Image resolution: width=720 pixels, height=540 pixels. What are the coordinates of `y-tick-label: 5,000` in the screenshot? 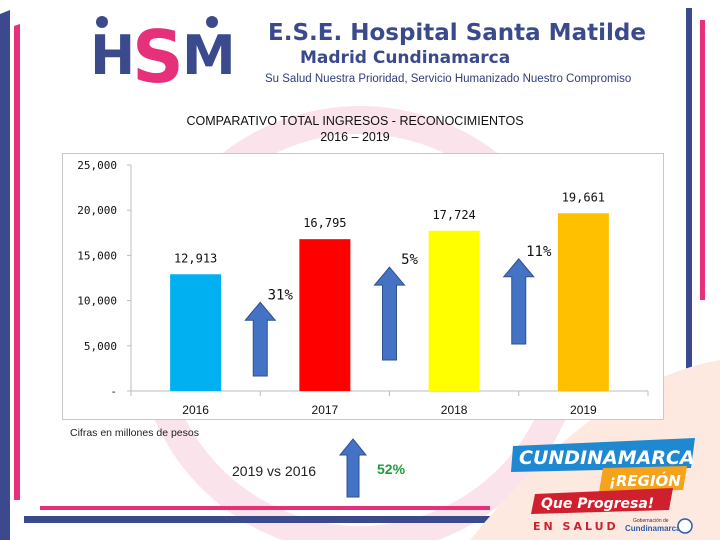 It's located at (100, 346).